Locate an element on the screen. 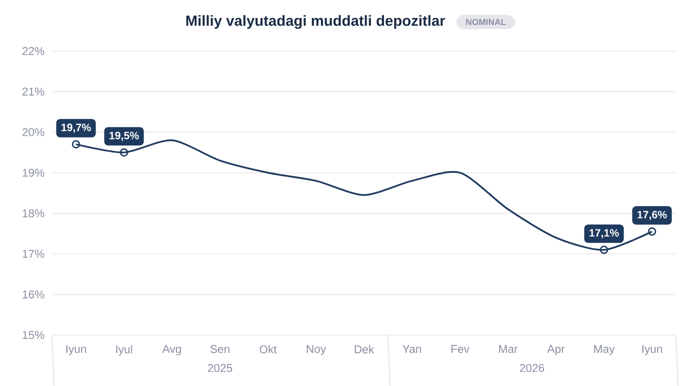 Image resolution: width=680 pixels, height=386 pixels. x-tick-label: May is located at coordinates (604, 350).